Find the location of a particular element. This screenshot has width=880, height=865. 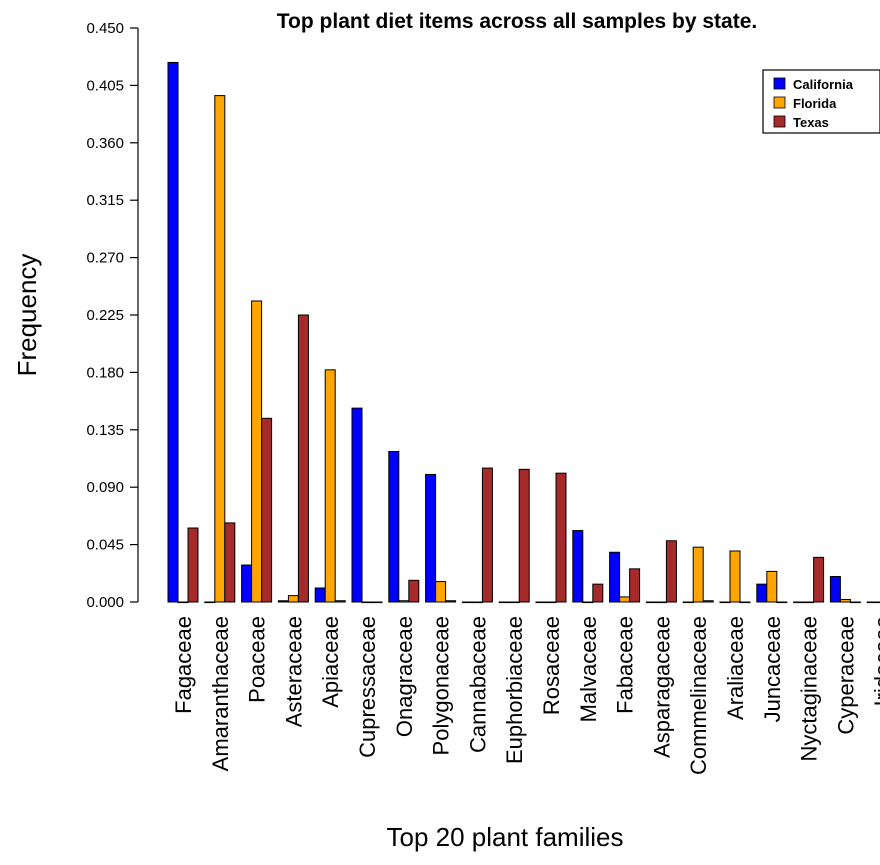

x-tick-label: Poaceae is located at coordinates (257, 659).